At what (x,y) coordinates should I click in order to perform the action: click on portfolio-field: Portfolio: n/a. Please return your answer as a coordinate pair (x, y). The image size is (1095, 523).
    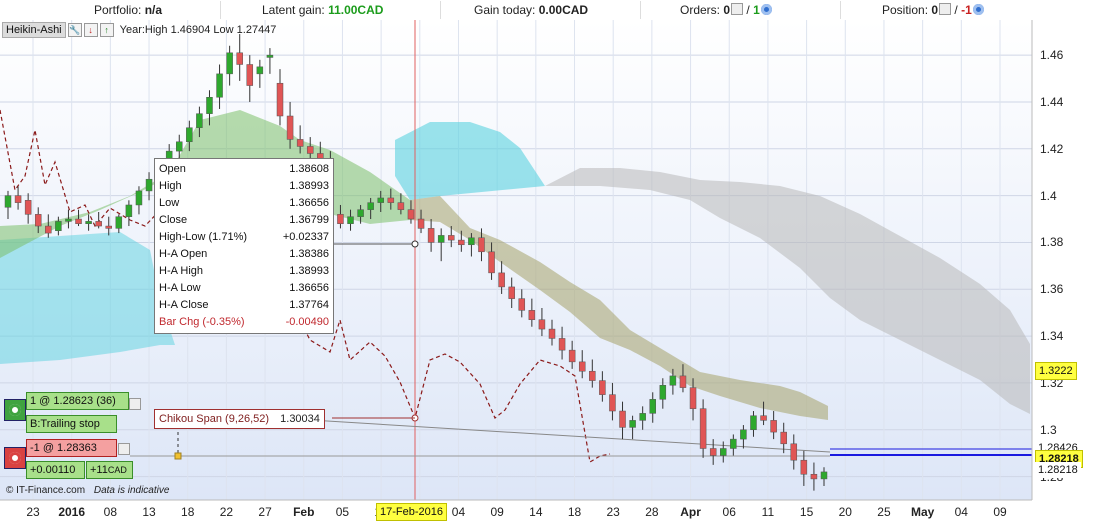
    Looking at the image, I should click on (128, 10).